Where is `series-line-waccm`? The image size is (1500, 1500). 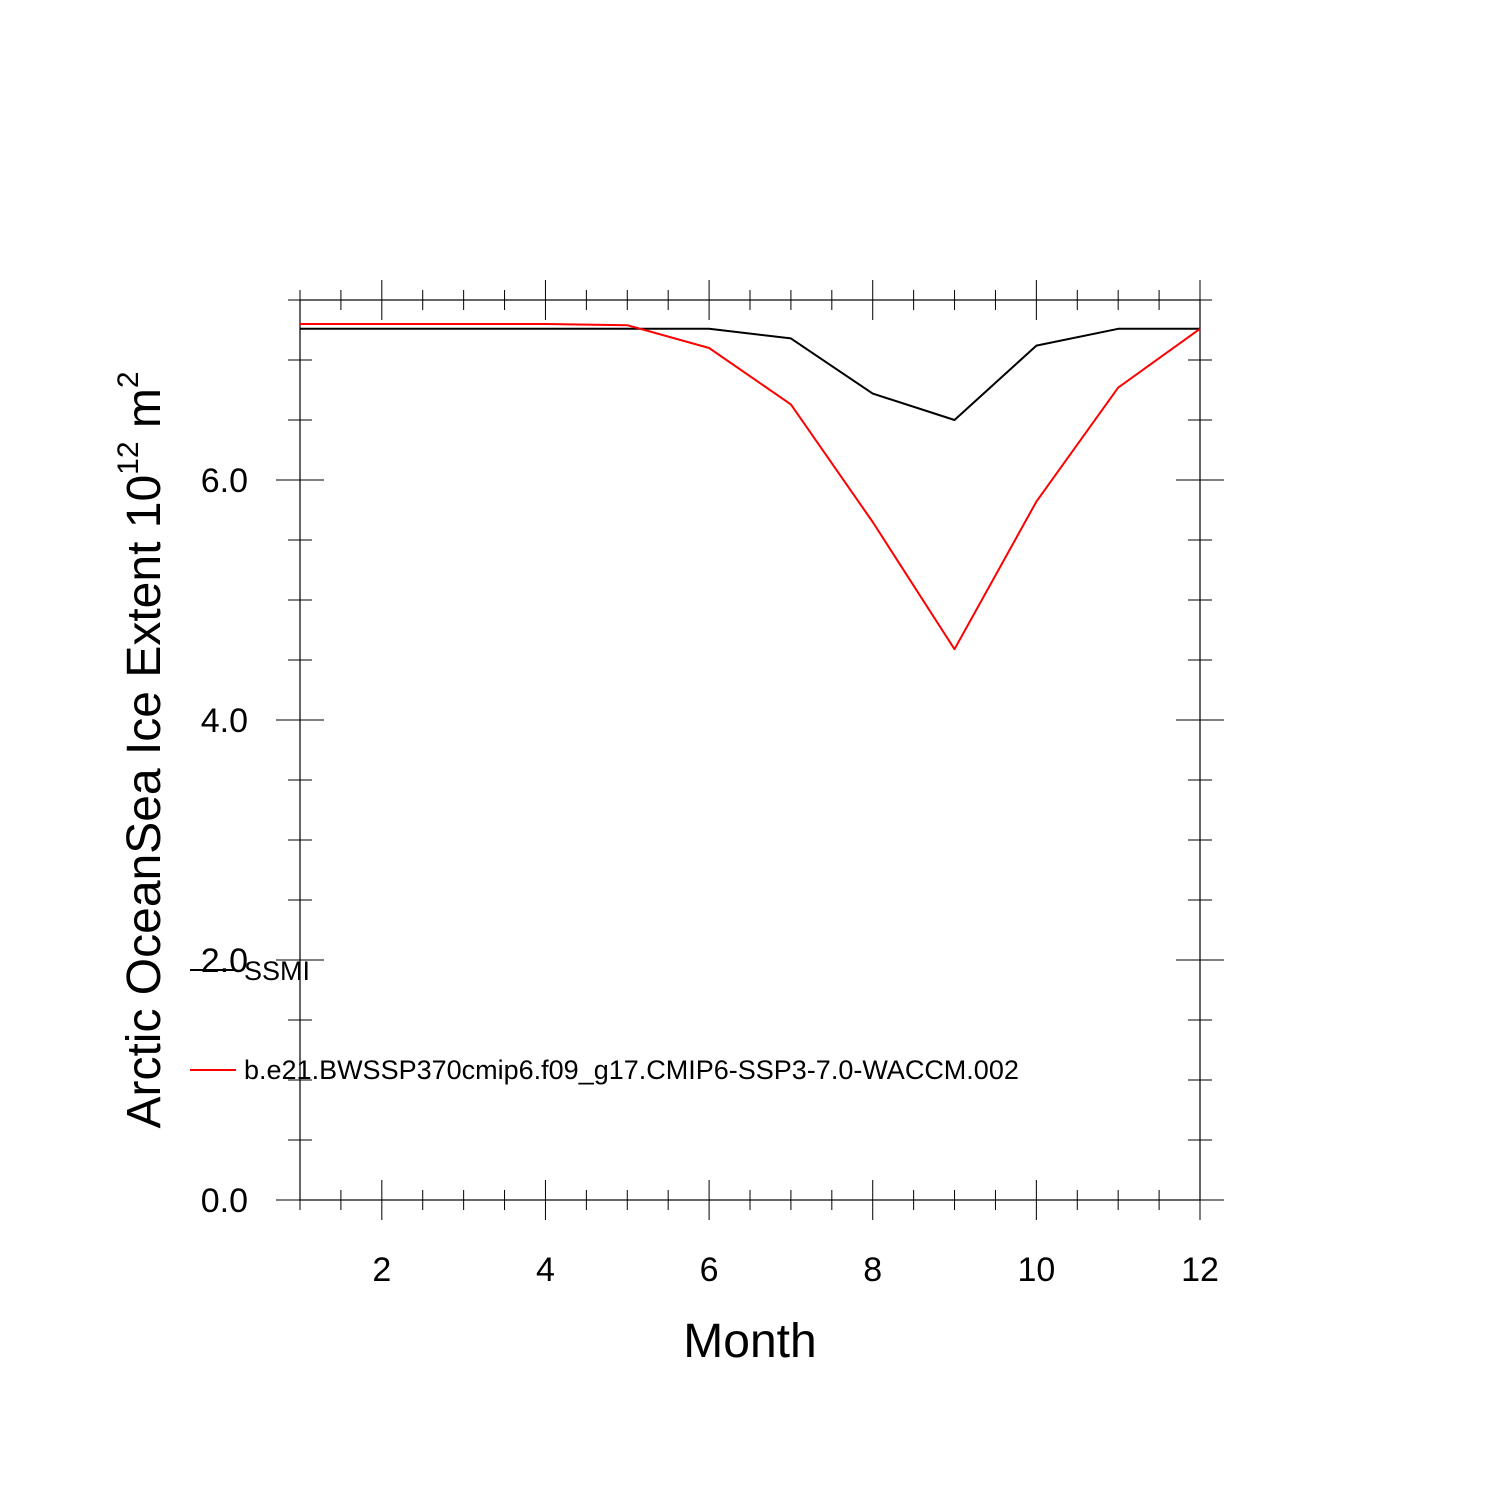
series-line-waccm is located at coordinates (750, 487).